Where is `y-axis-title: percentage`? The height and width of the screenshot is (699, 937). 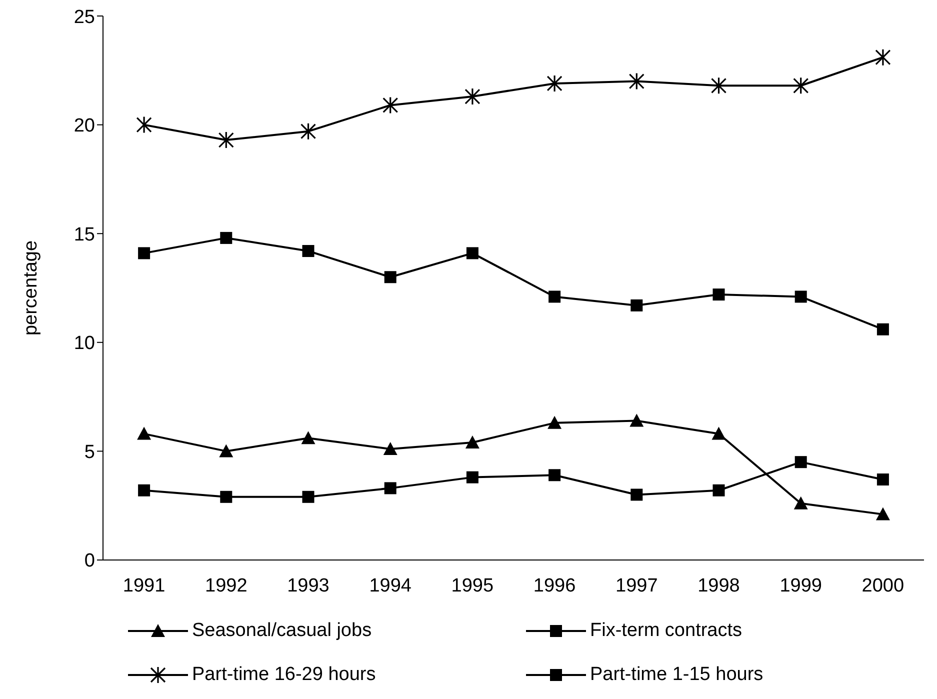
y-axis-title: percentage is located at coordinates (31, 288).